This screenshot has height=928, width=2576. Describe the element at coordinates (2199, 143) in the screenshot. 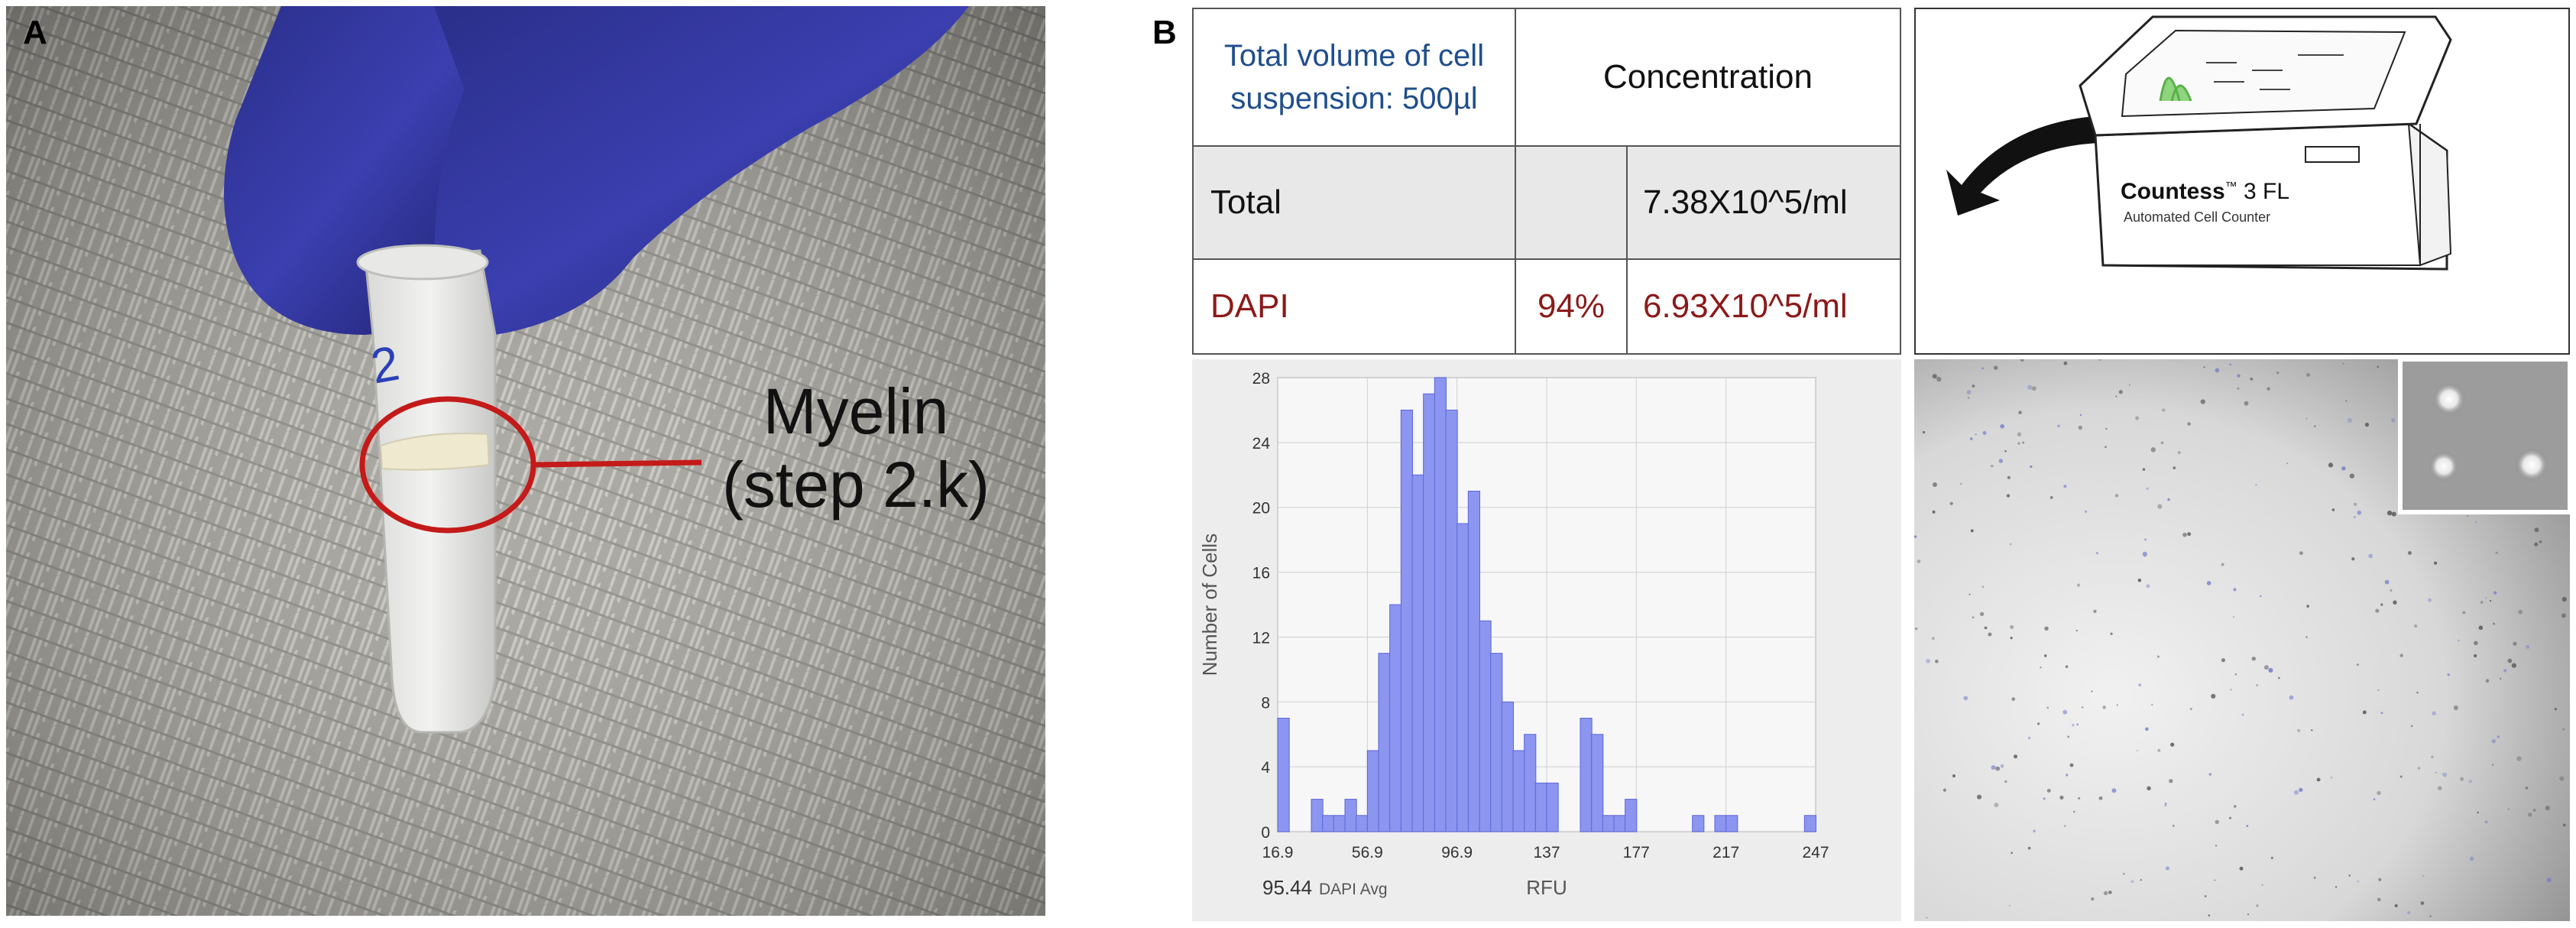

I see `countess-device-drawing` at that location.